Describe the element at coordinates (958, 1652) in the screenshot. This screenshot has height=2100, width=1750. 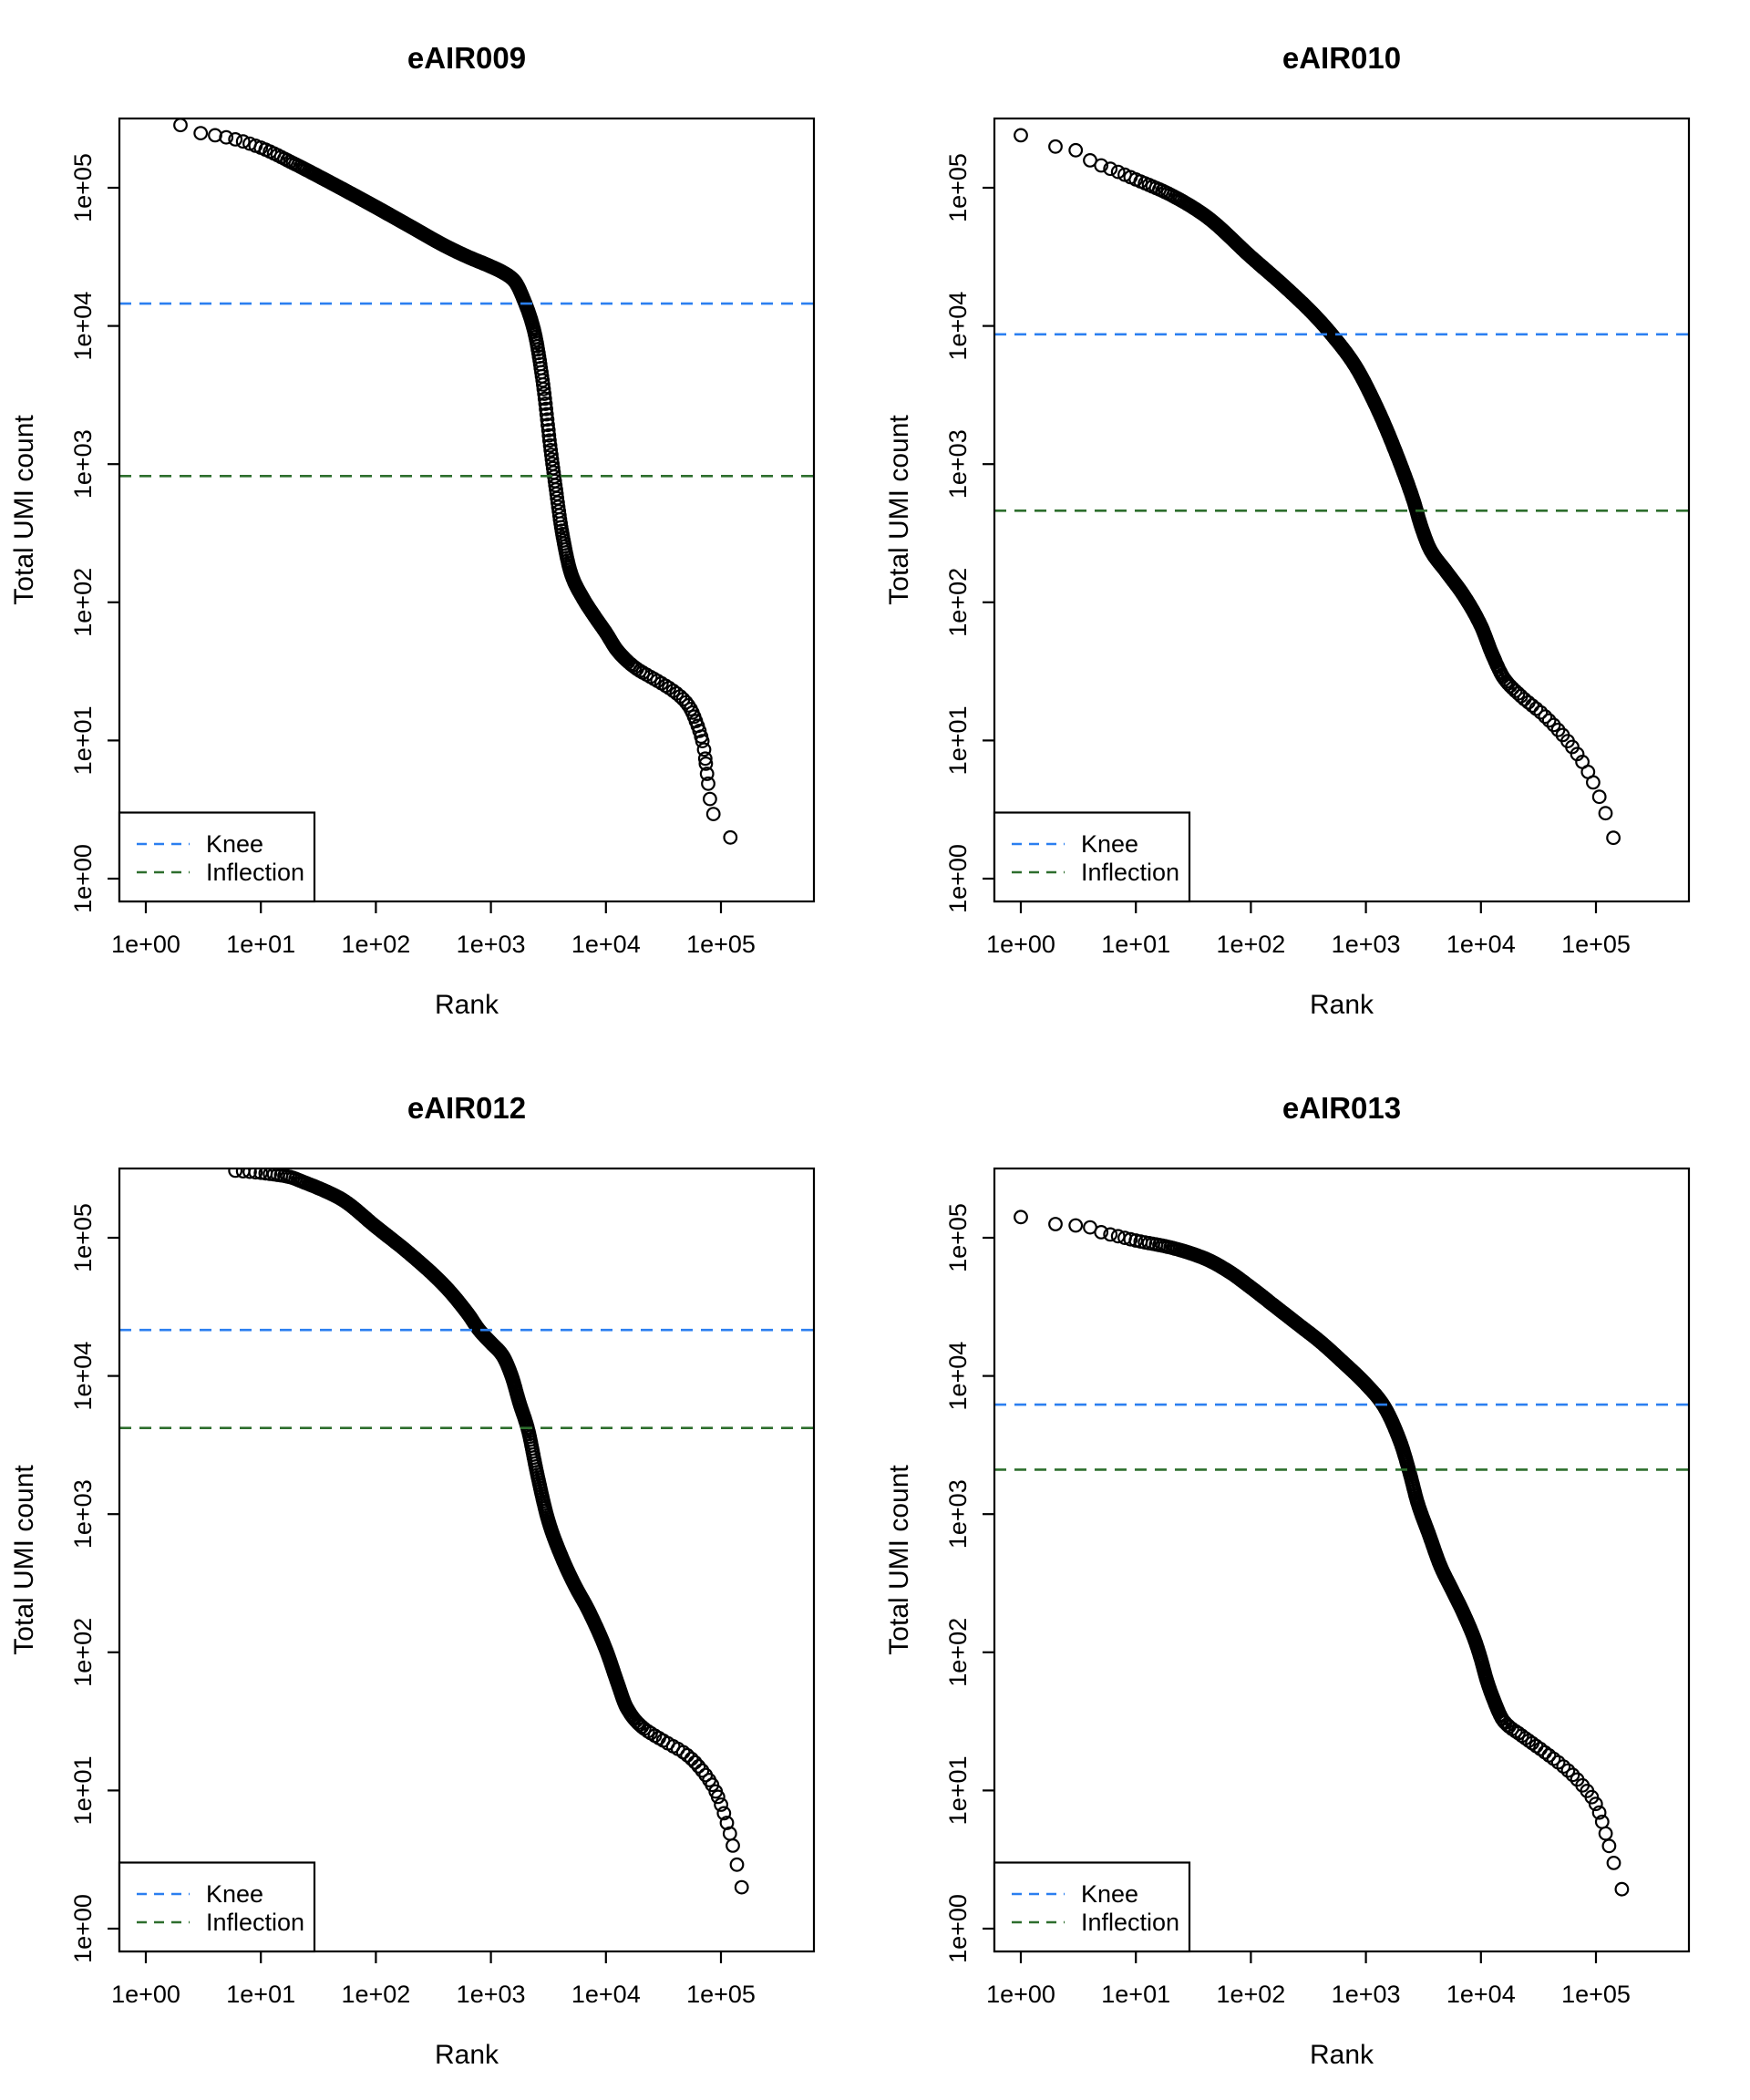
I see `y-tick-label: 1e+02` at that location.